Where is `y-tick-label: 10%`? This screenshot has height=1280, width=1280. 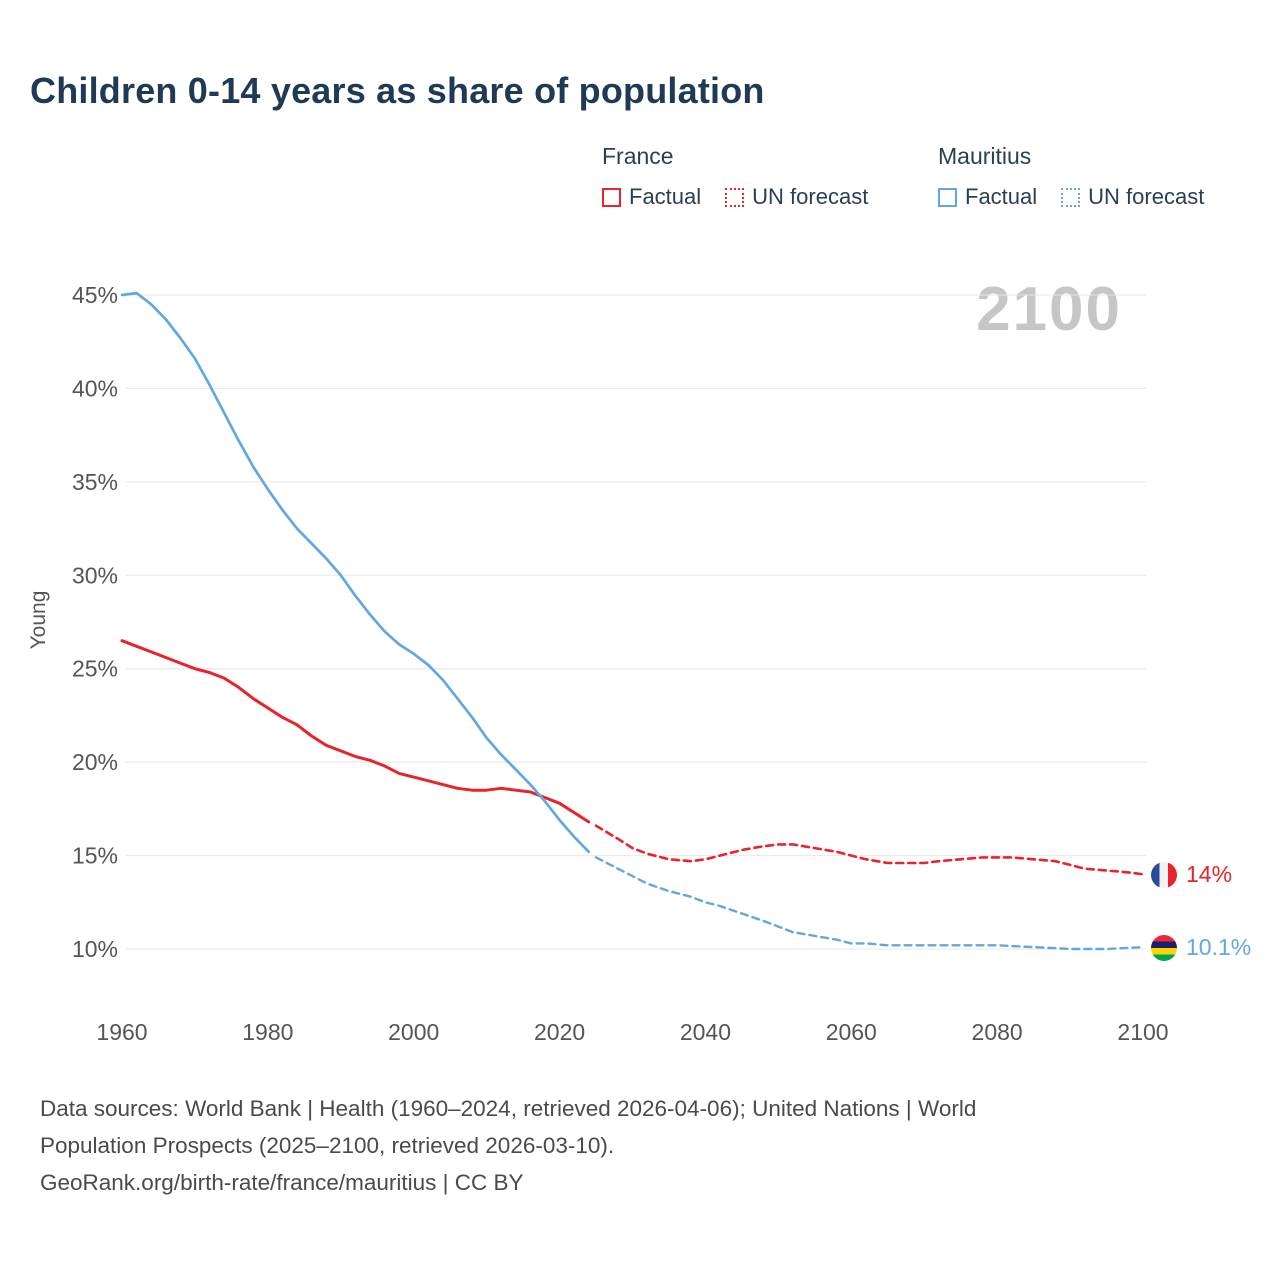 y-tick-label: 10% is located at coordinates (95, 949).